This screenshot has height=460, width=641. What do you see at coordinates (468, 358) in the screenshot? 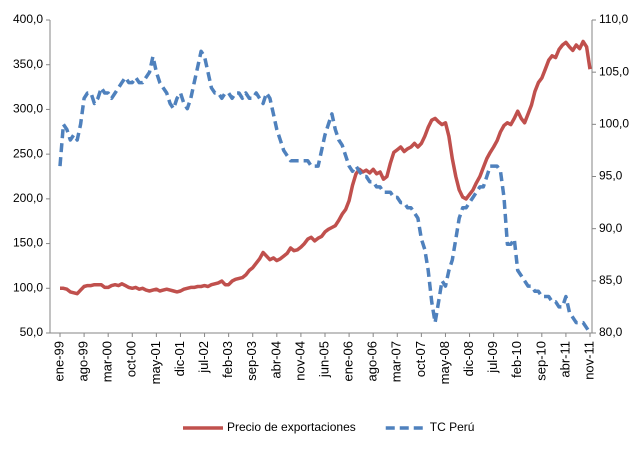
I see `x-tick-label: dic-08` at bounding box center [468, 358].